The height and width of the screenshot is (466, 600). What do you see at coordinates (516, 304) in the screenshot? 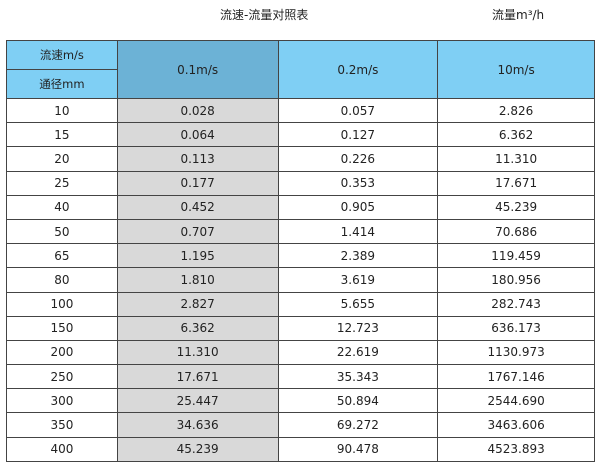
I see `flow-cell: 282.743` at bounding box center [516, 304].